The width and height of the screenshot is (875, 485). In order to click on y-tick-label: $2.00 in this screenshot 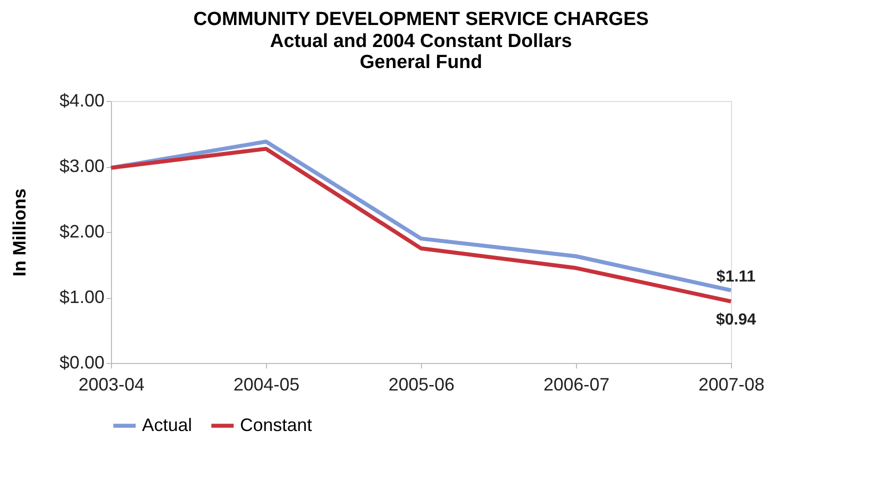, I will do `click(81, 232)`.